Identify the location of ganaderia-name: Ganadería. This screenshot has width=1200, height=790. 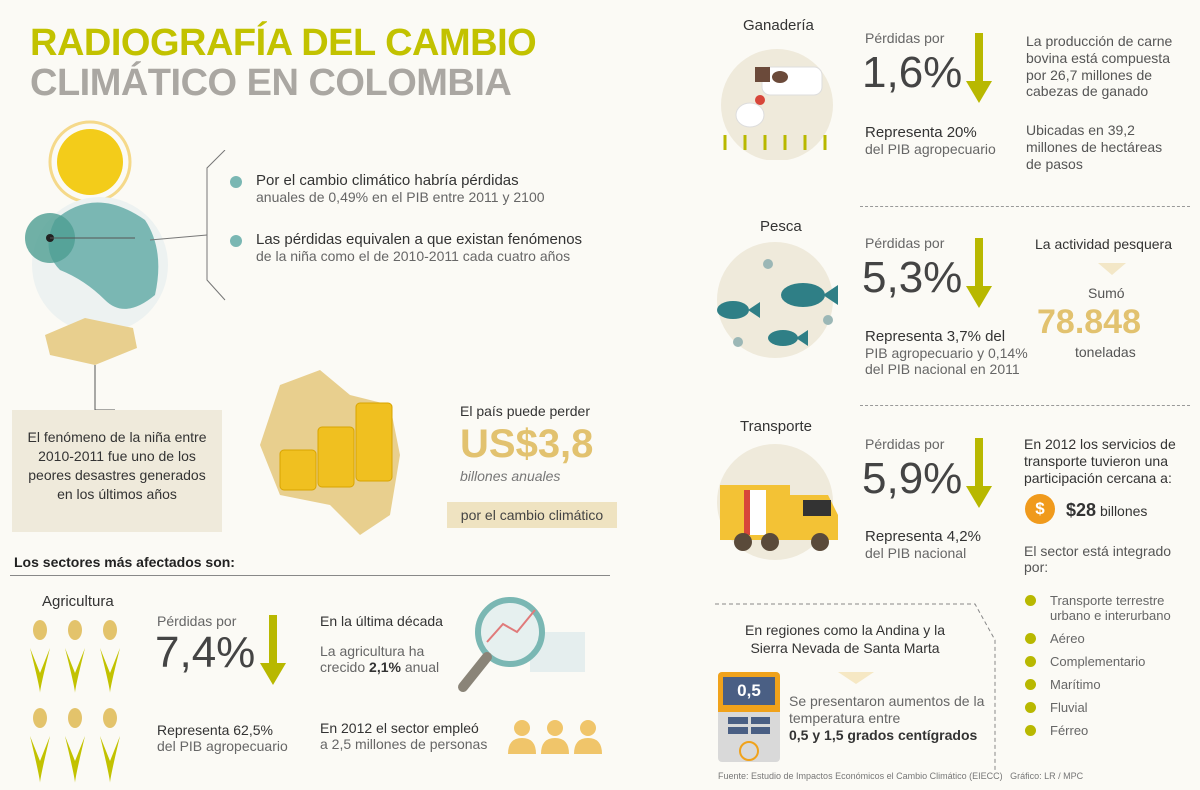
(778, 25).